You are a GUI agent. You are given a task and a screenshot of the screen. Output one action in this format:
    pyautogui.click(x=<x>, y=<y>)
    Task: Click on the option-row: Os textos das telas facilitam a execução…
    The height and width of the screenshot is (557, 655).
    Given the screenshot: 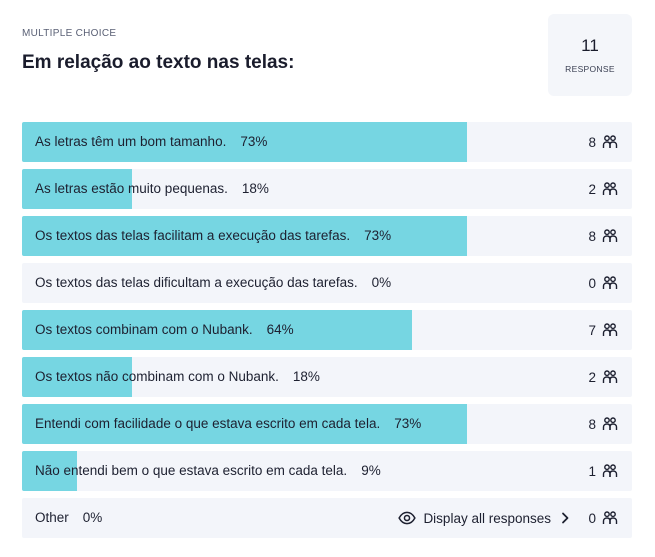 What is the action you would take?
    pyautogui.click(x=327, y=236)
    